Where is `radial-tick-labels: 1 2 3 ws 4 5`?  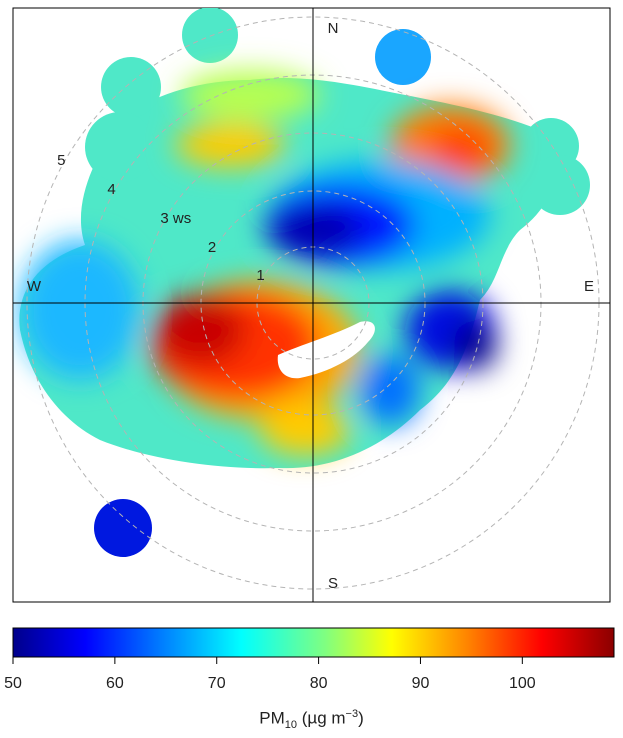 radial-tick-labels: 1 2 3 ws 4 5 is located at coordinates (161, 218).